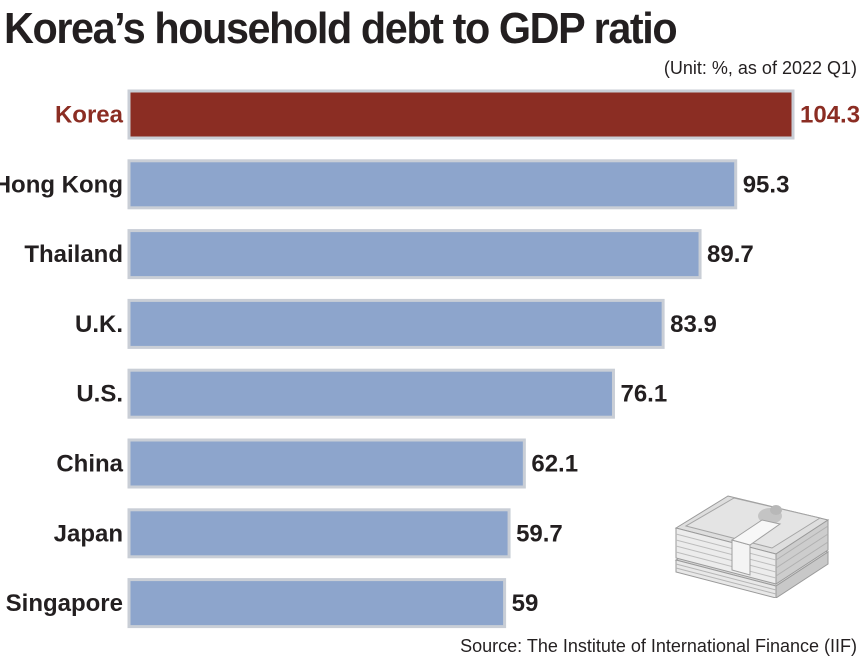  Describe the element at coordinates (432, 184) in the screenshot. I see `bar-hong-kong` at that location.